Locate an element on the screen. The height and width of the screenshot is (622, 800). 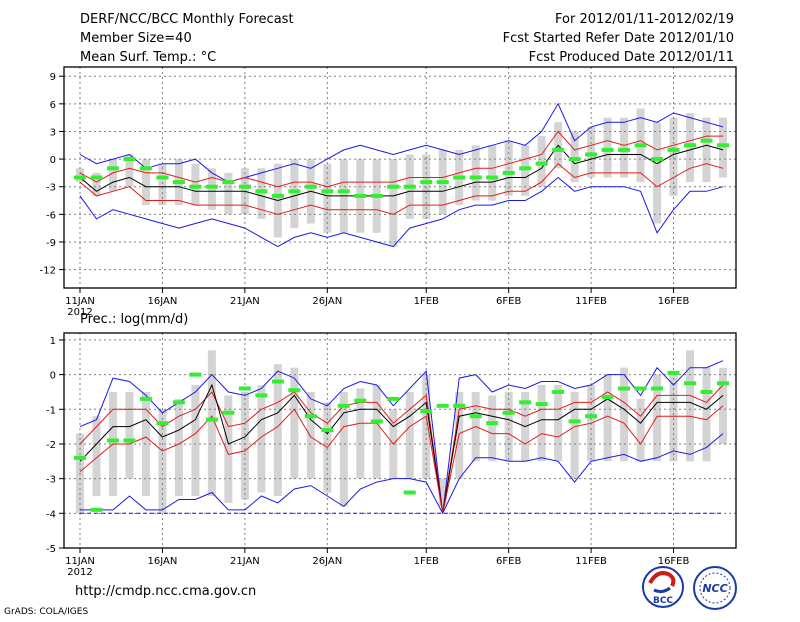
temp-ytick-label: -12 is located at coordinates (48, 271).